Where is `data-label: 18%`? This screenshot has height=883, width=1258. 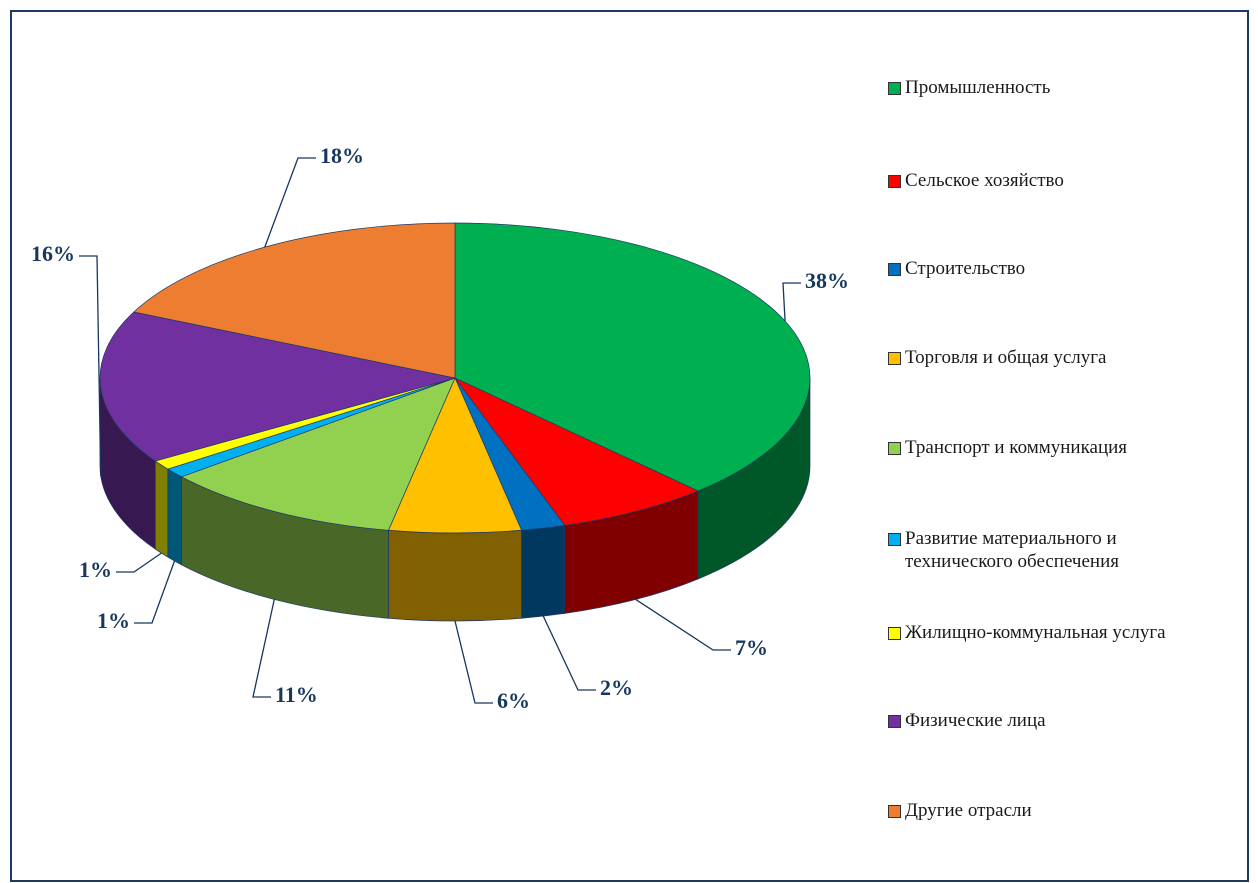
data-label: 18% is located at coordinates (342, 155).